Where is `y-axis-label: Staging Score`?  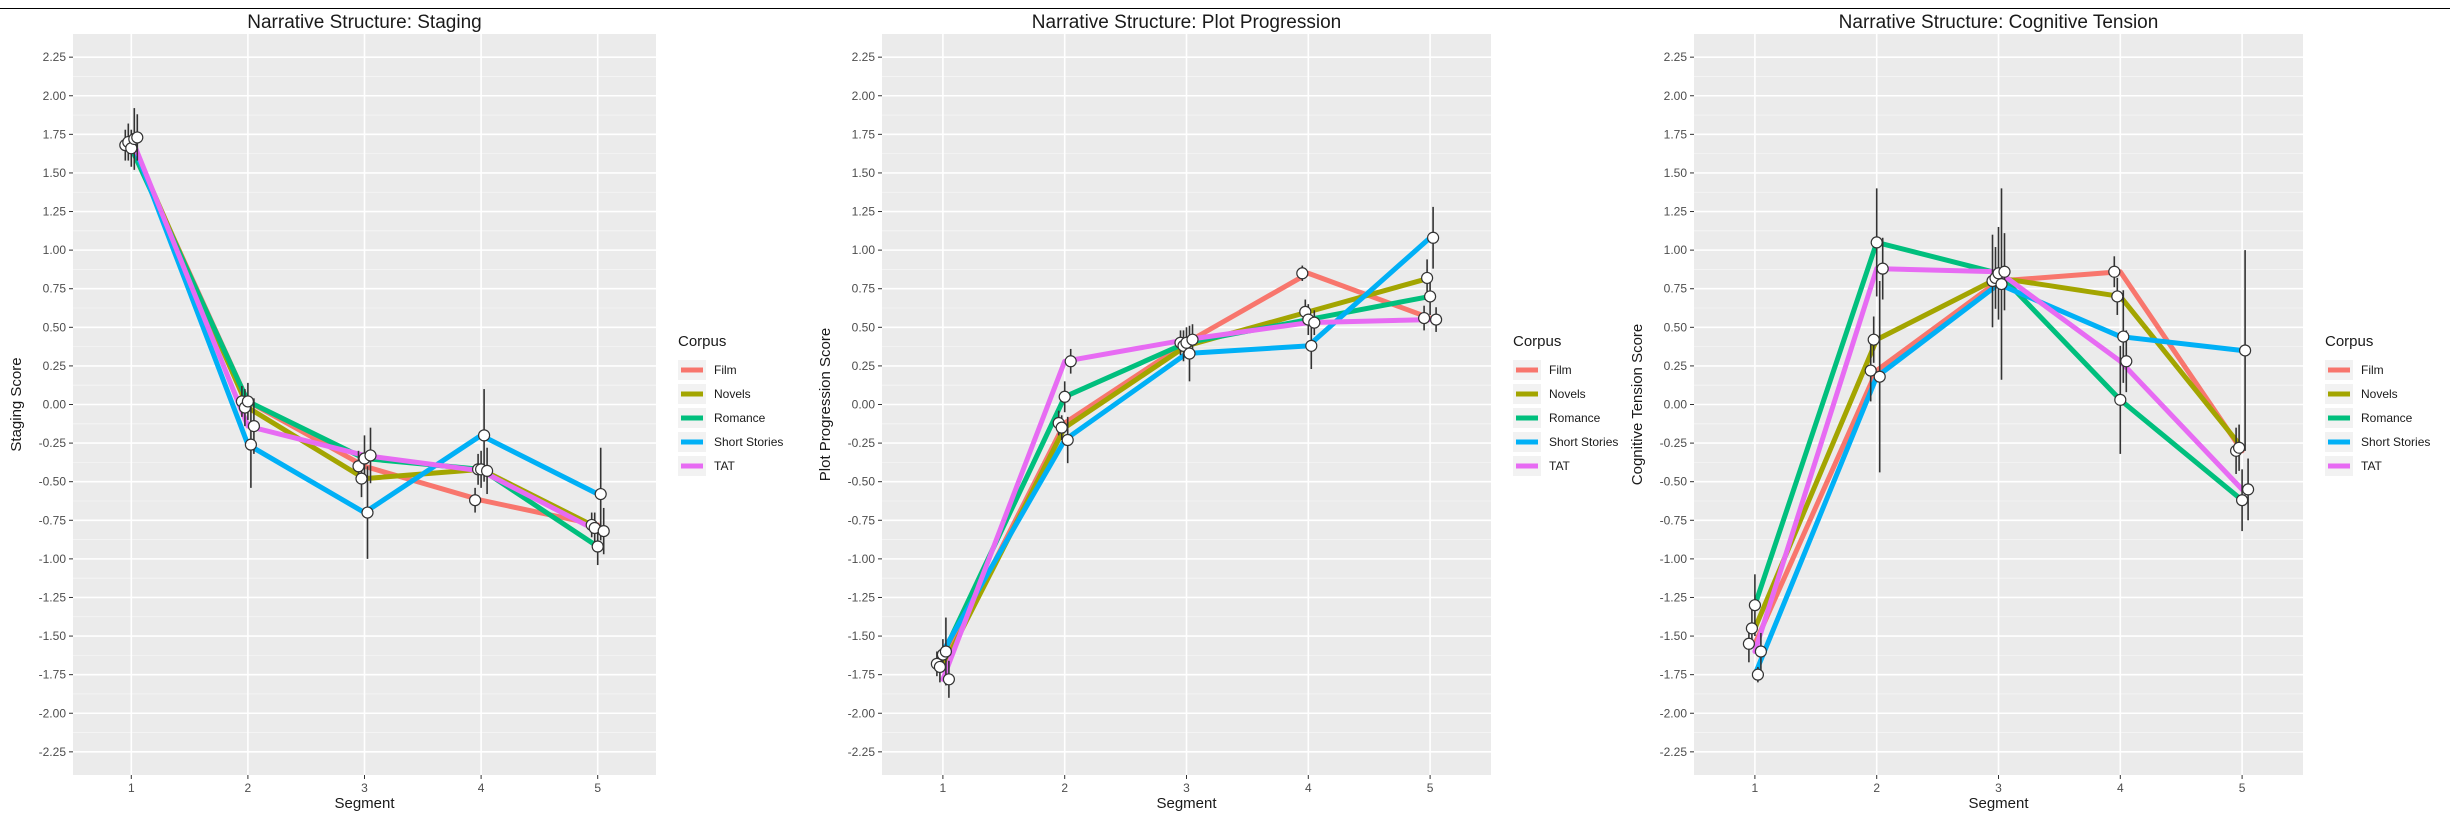 y-axis-label: Staging Score is located at coordinates (16, 404).